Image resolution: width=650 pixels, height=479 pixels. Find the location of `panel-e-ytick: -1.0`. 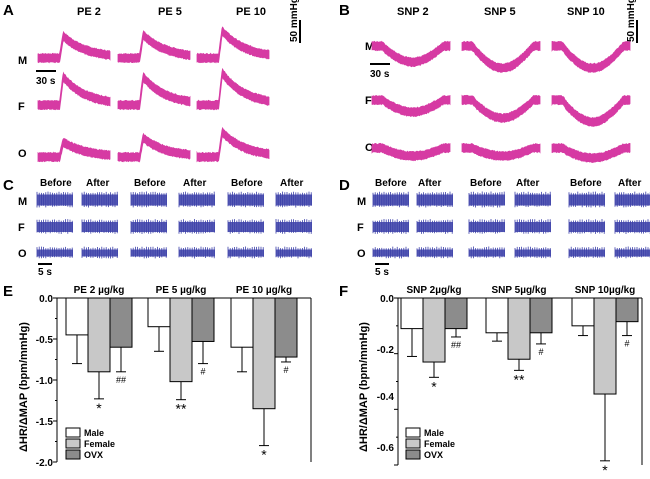

panel-e-ytick: -1.0 is located at coordinates (45, 381).